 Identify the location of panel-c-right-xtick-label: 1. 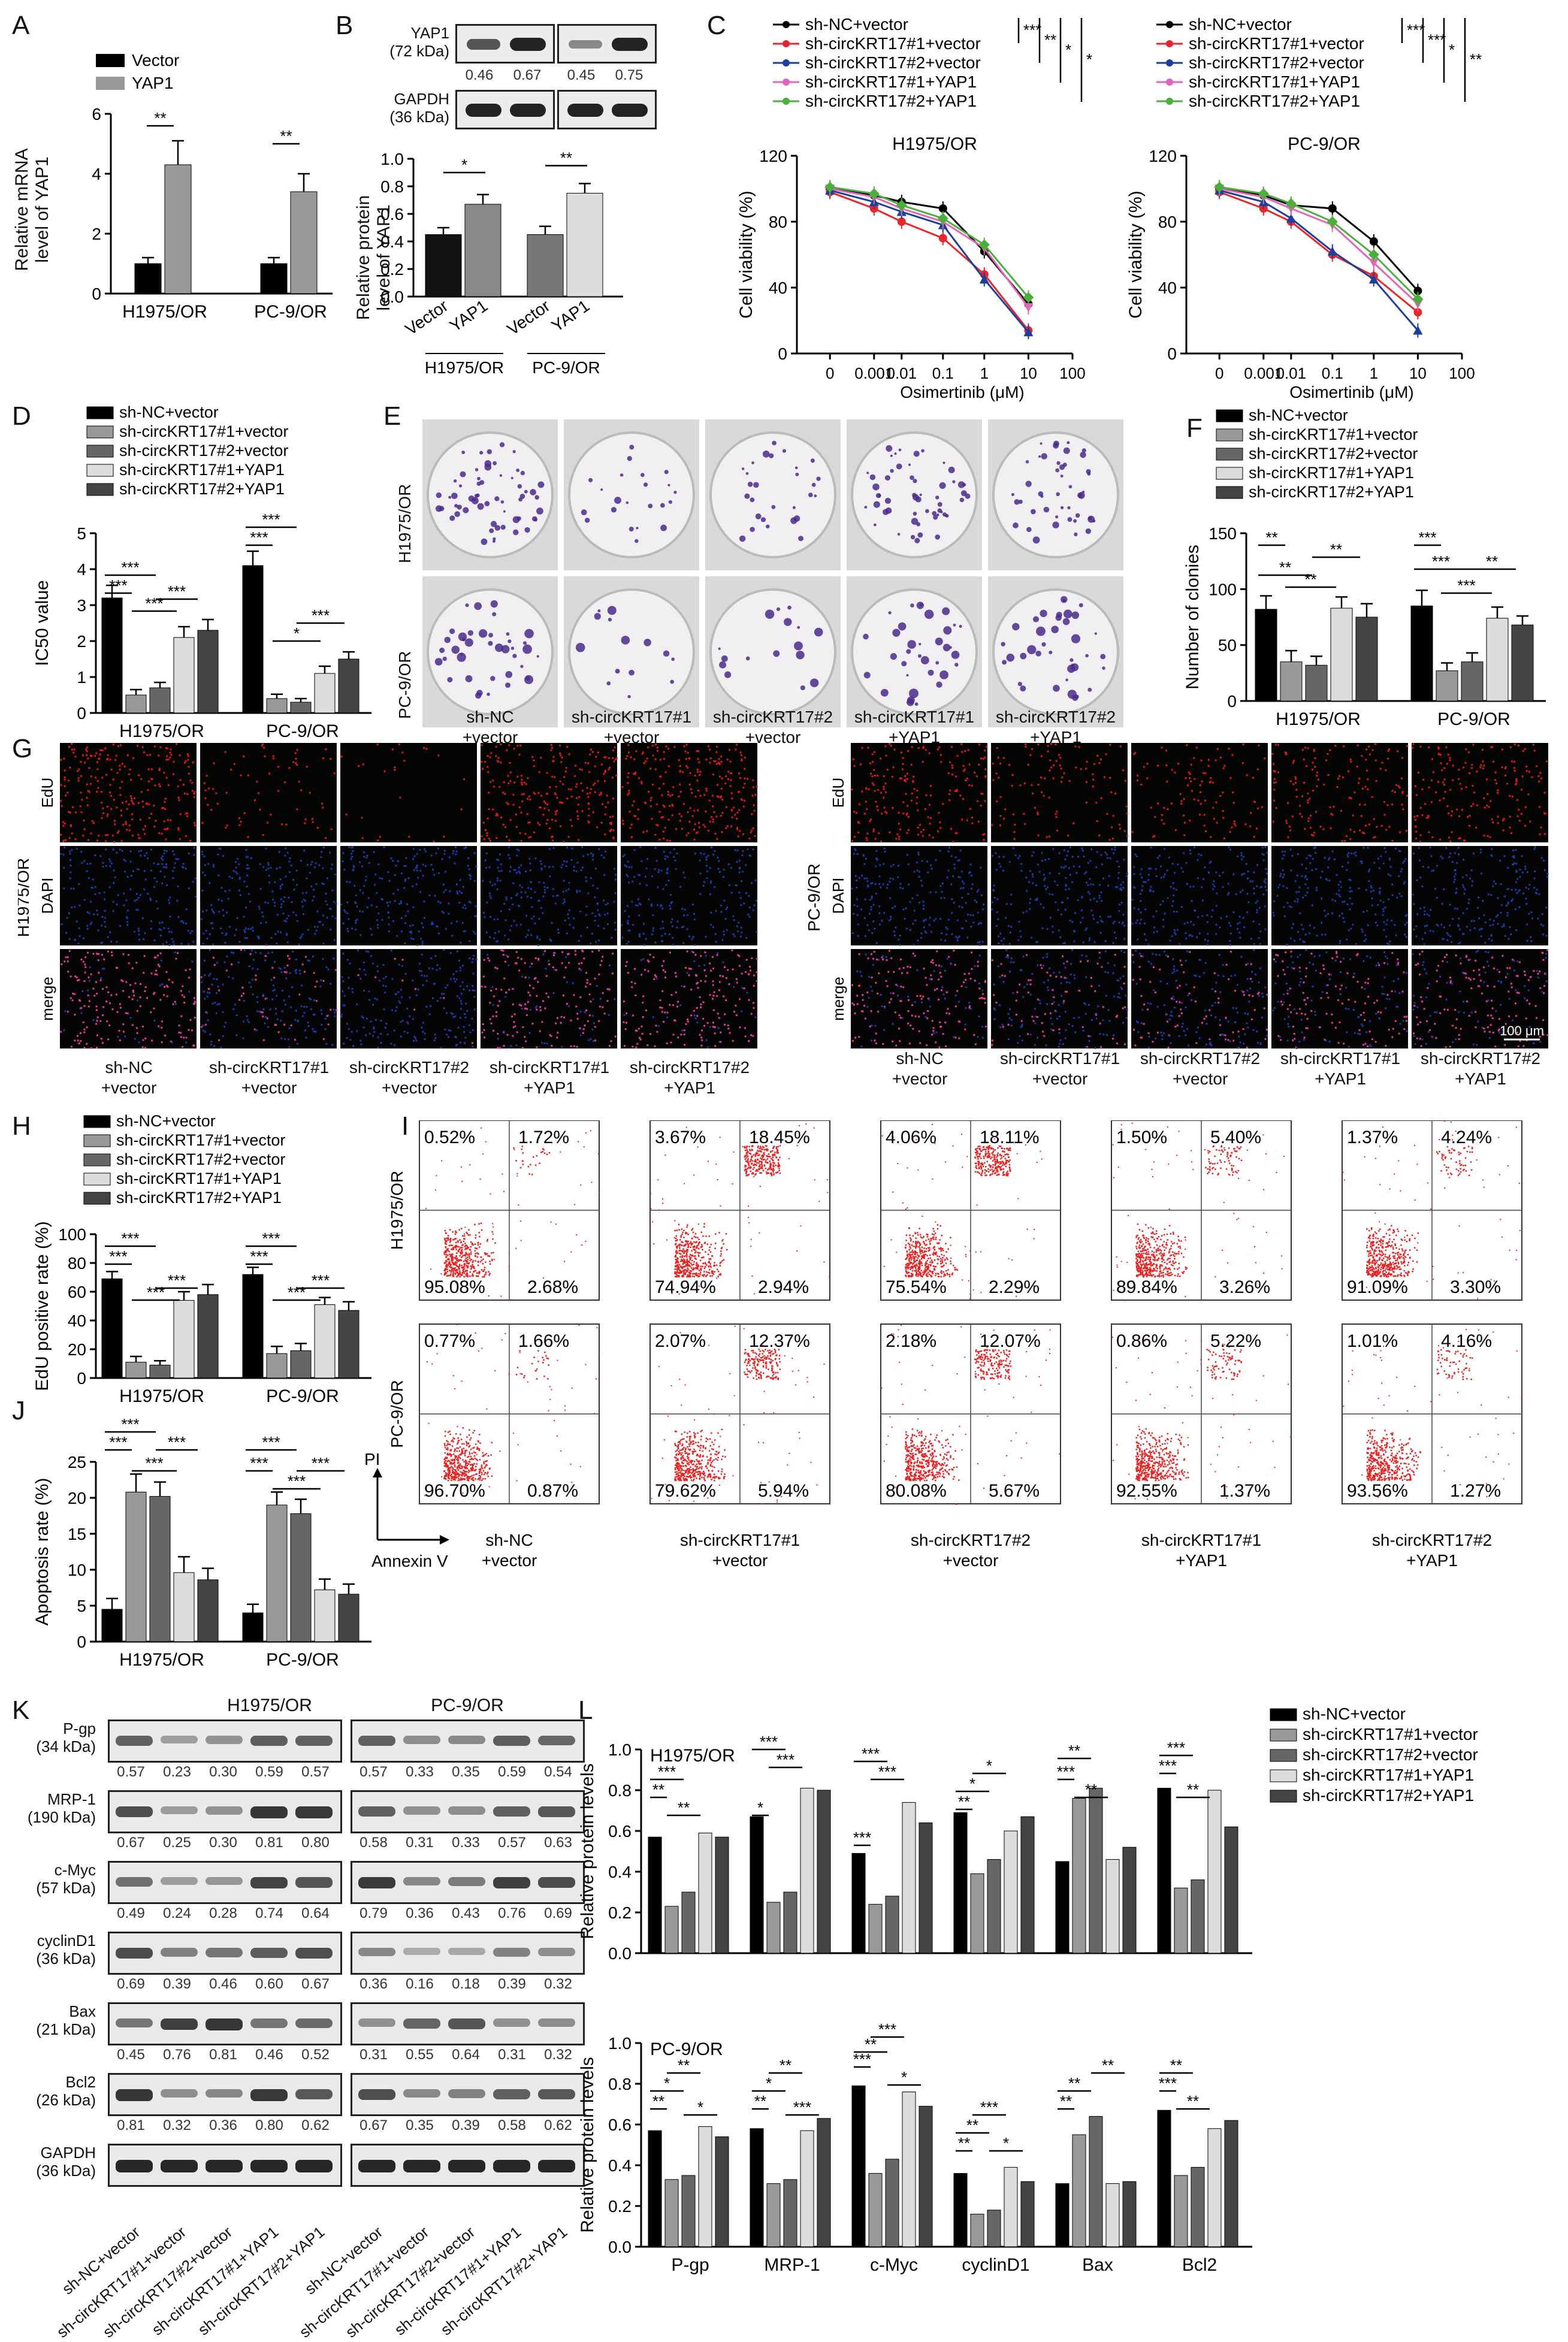
(1374, 373).